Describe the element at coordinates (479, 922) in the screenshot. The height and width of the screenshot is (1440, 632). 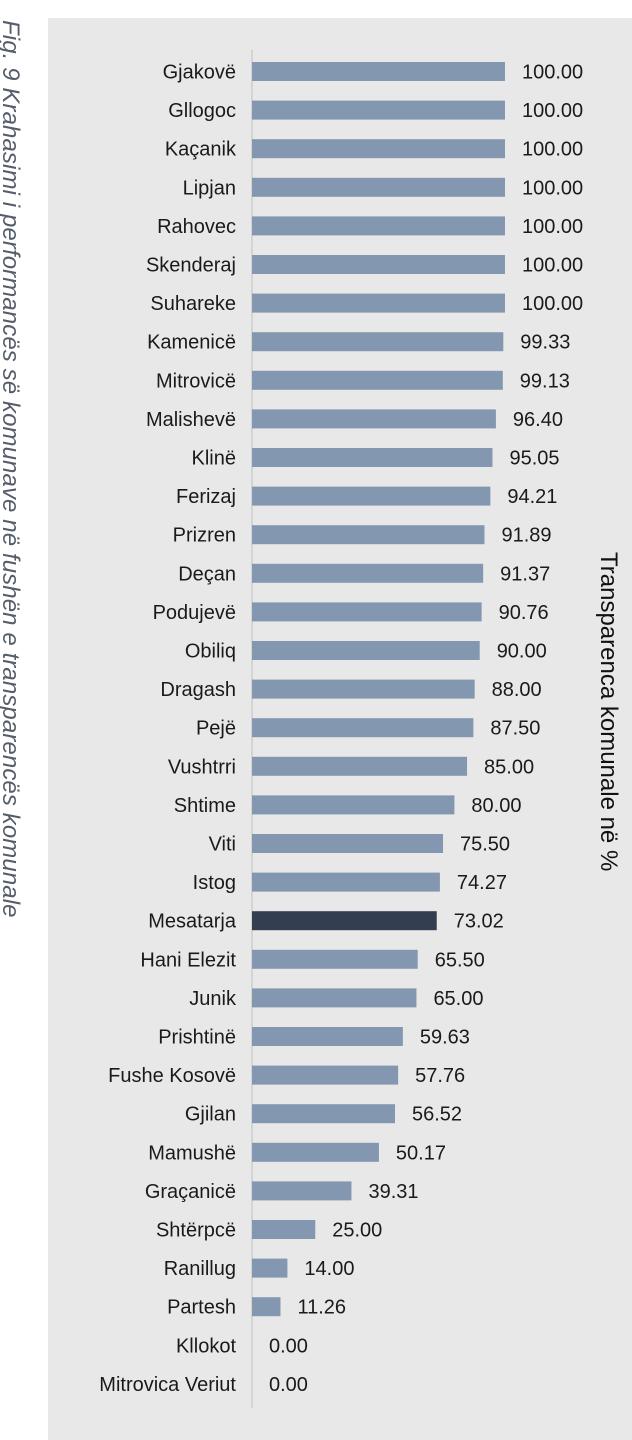
I see `value-label: 73.02` at that location.